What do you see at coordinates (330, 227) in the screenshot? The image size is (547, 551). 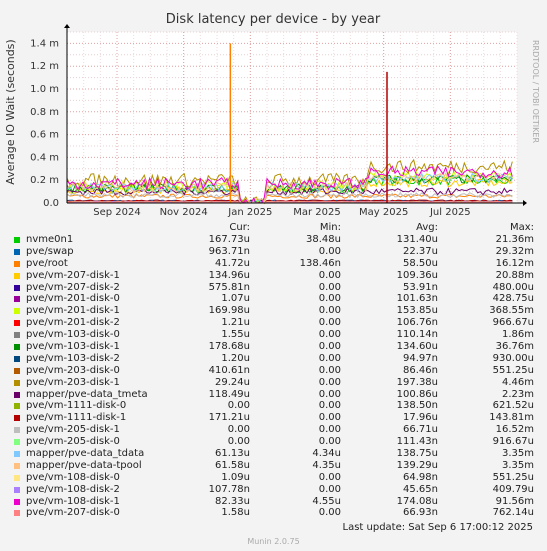 I see `legend-header-min: Min:` at bounding box center [330, 227].